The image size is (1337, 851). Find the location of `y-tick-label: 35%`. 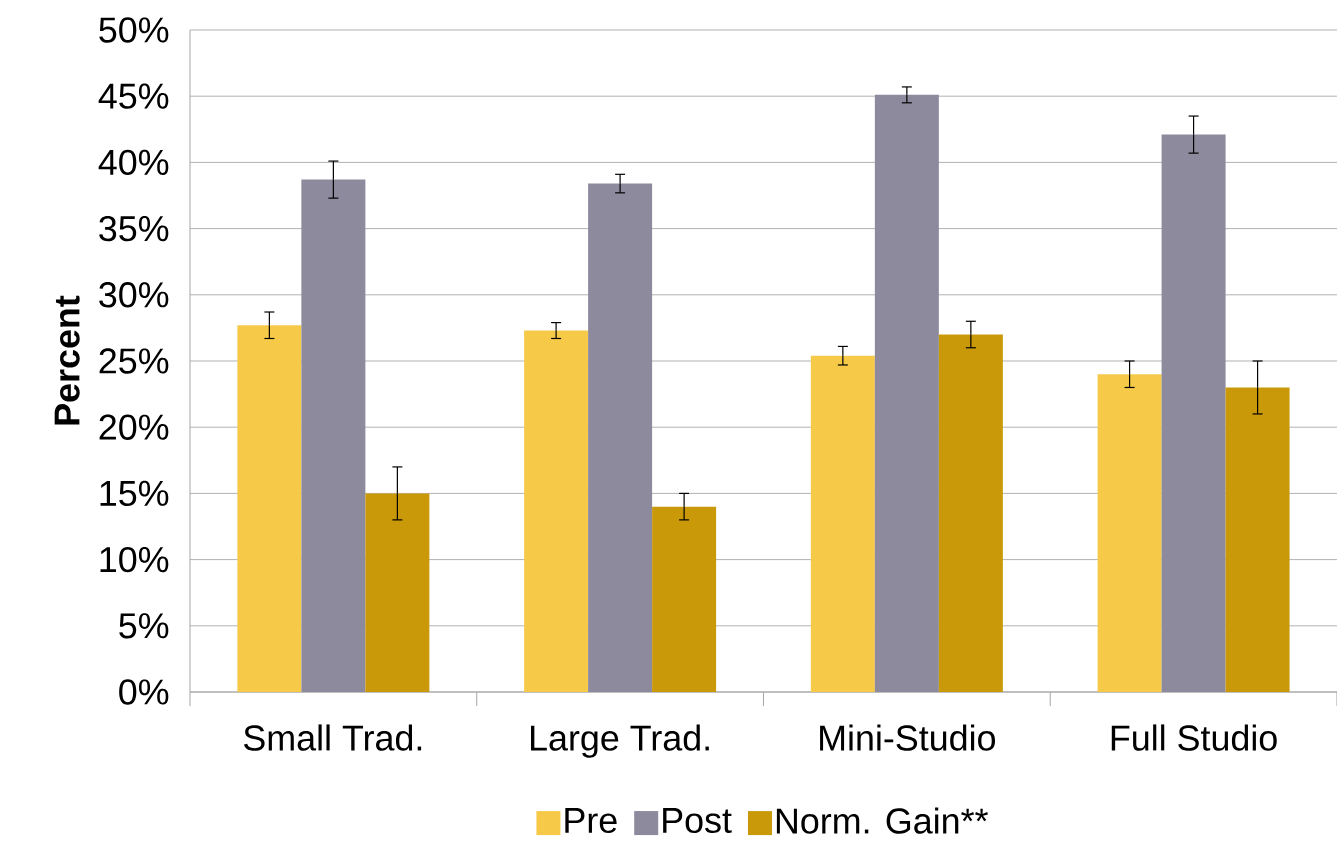

y-tick-label: 35% is located at coordinates (134, 228).